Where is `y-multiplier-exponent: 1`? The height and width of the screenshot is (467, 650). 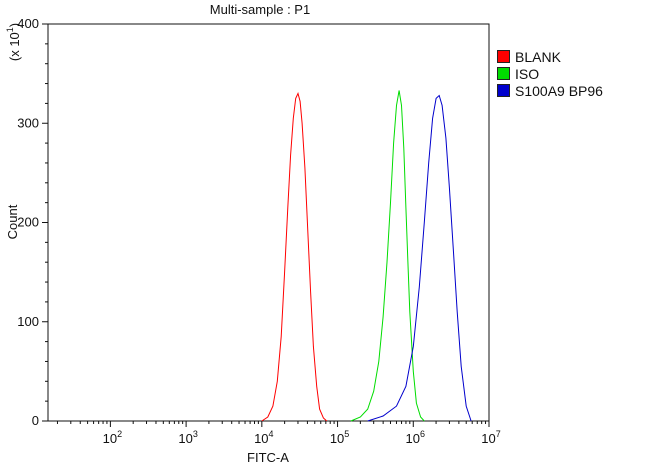
y-multiplier-exponent: 1 is located at coordinates (10, 29).